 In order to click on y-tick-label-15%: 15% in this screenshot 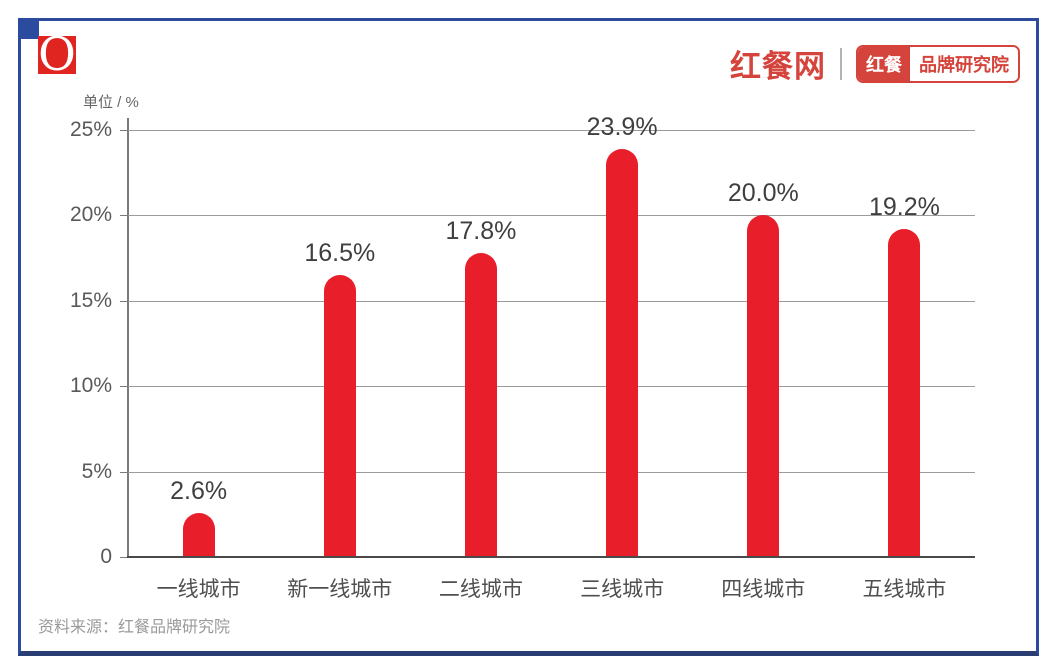, I will do `click(90, 300)`.